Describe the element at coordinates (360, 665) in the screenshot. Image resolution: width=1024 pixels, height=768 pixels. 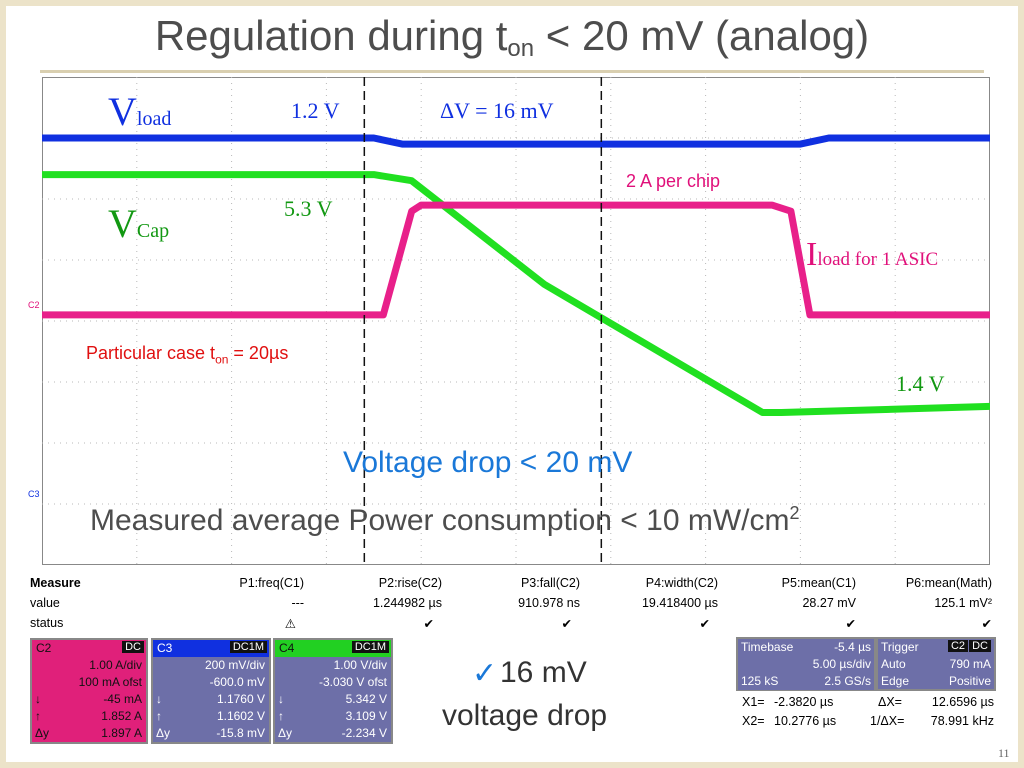
I see `channel-scale: 1.00 V/div` at that location.